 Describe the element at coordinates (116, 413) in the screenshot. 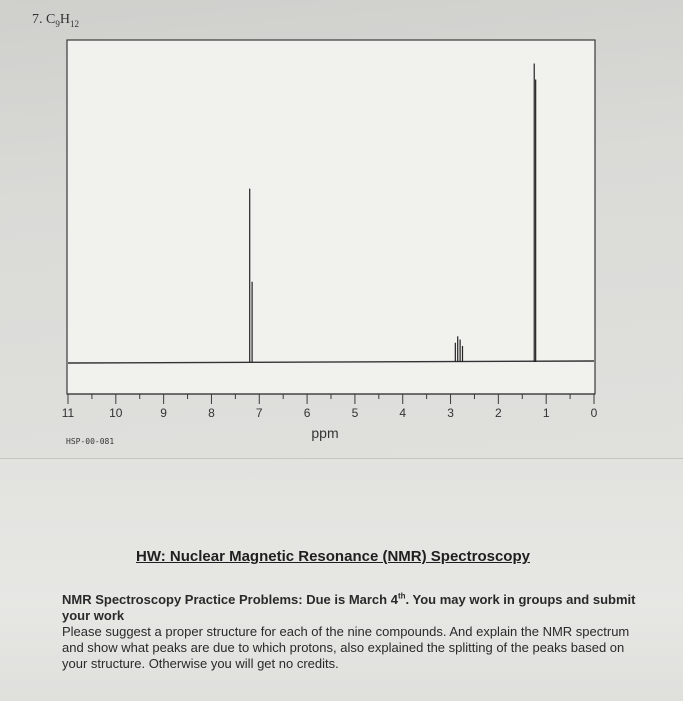

I see `tick-label-10: 10` at that location.